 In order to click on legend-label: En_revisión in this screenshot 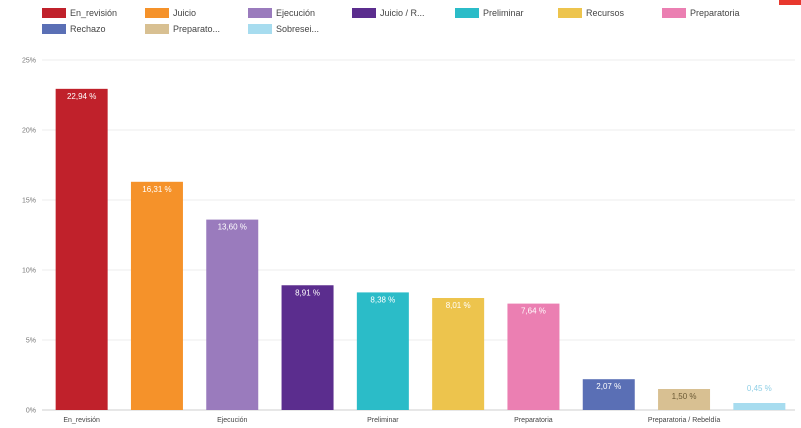, I will do `click(94, 13)`.